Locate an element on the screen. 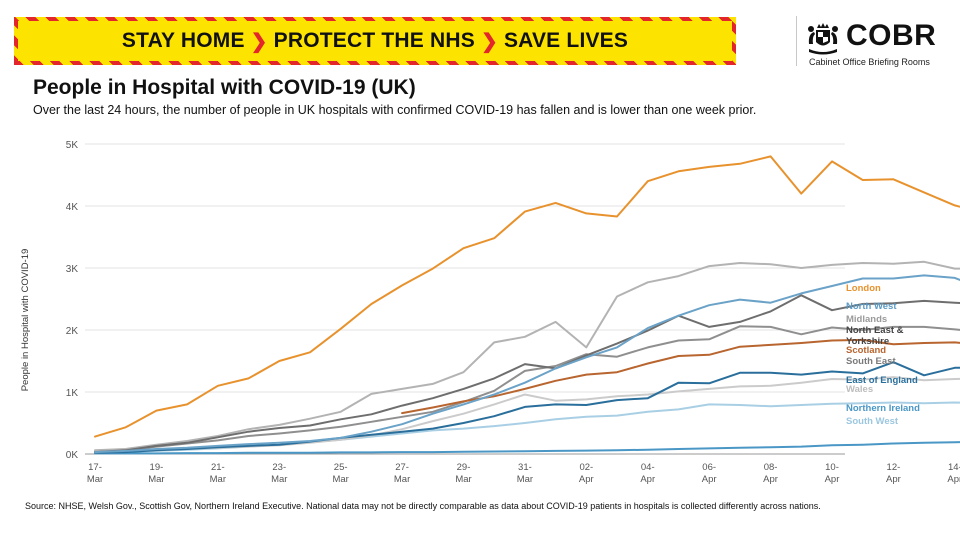  slogan-protect-nhs: PROTECT THE NHS is located at coordinates (374, 40).